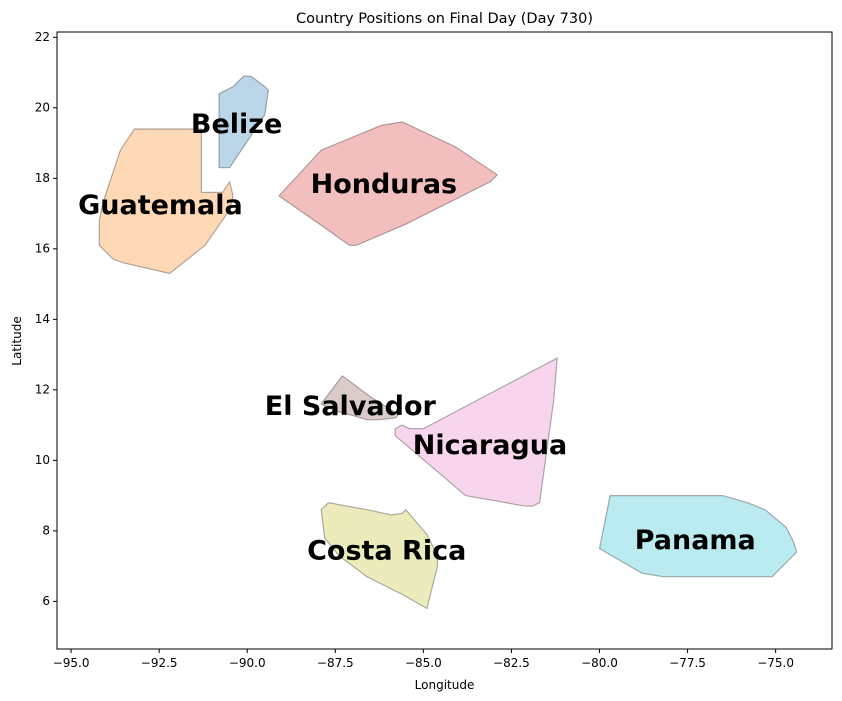 The image size is (842, 701). Describe the element at coordinates (17, 340) in the screenshot. I see `y-axis-label: Latitude` at that location.